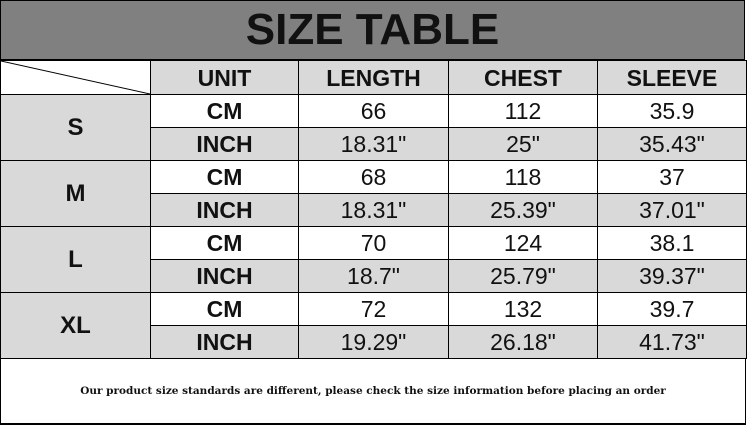 The width and height of the screenshot is (747, 426). I want to click on value-cell: 25.39", so click(523, 210).